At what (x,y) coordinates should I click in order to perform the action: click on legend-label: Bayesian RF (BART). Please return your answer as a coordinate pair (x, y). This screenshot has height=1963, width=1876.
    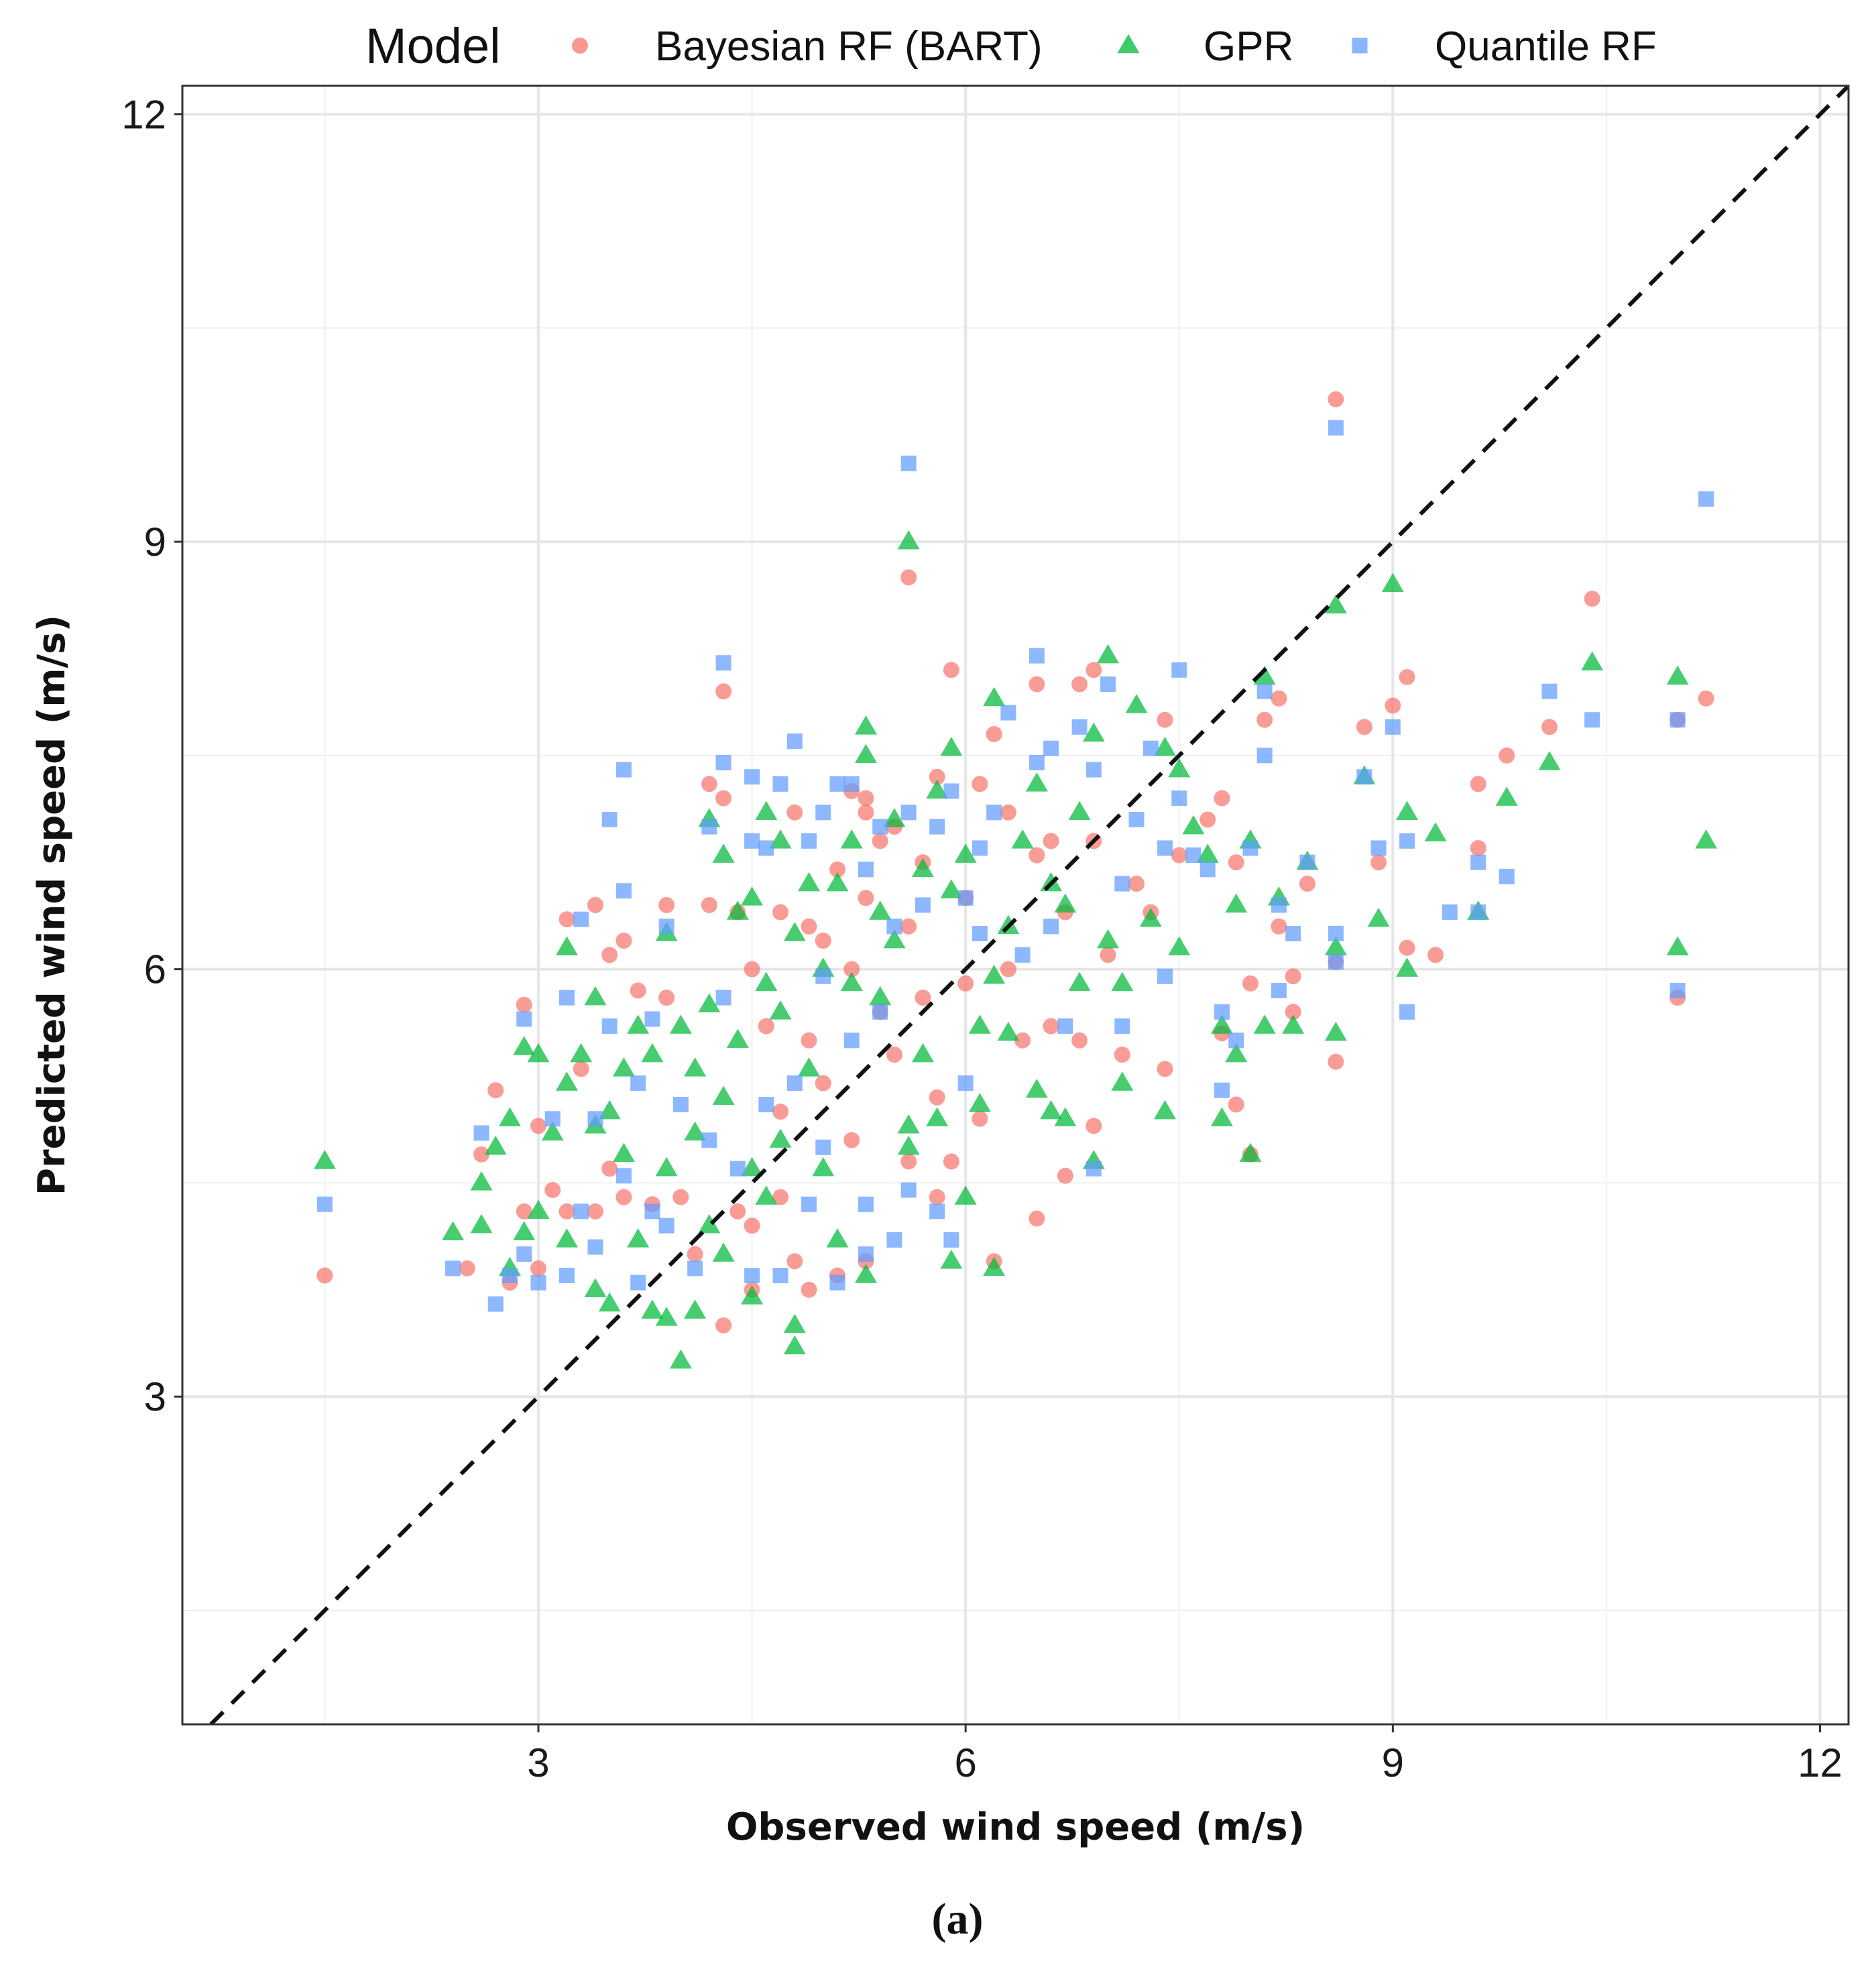
    Looking at the image, I should click on (849, 46).